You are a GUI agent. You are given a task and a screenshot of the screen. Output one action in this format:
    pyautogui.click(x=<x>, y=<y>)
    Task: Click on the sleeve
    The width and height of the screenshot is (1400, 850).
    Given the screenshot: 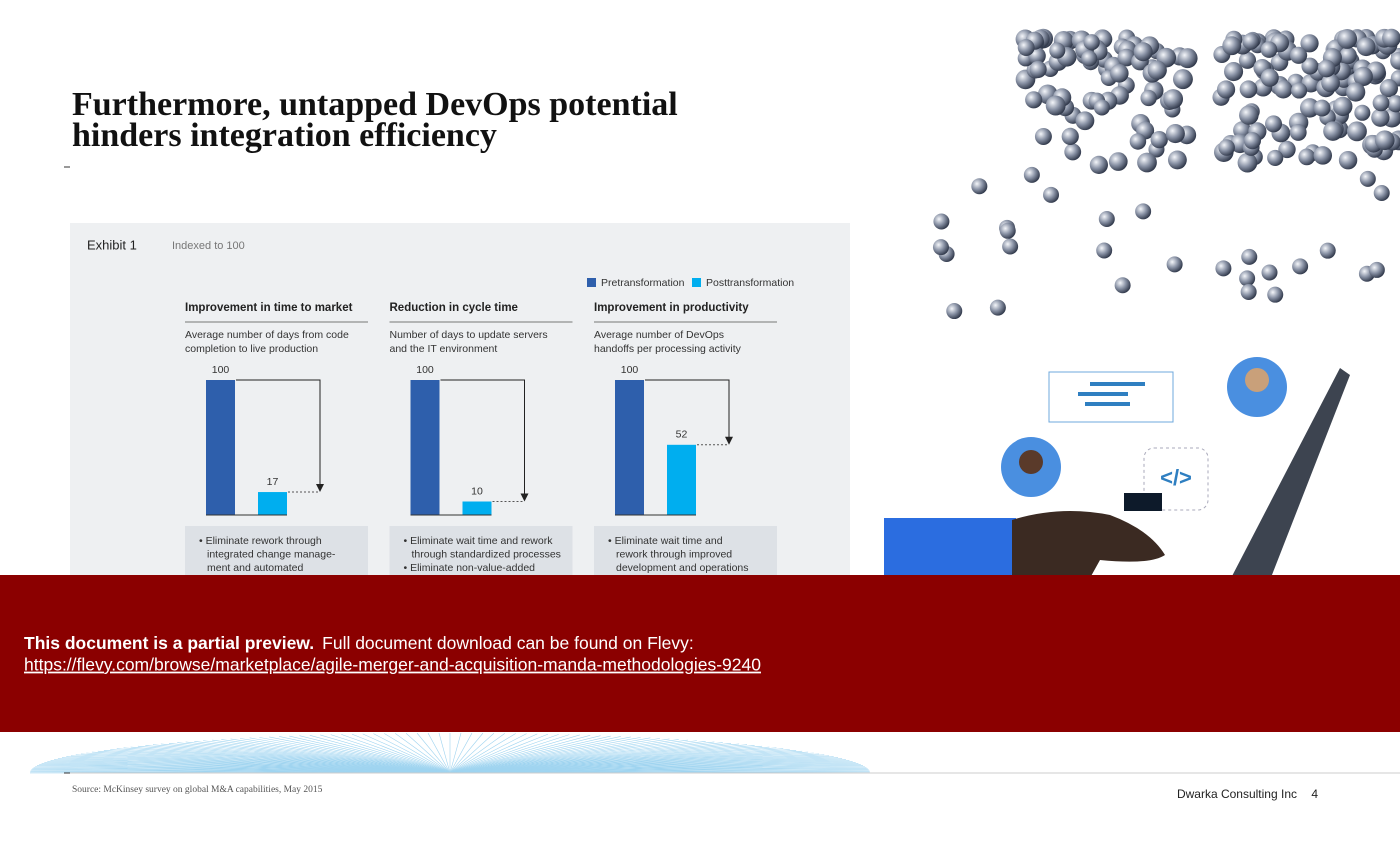 What is the action you would take?
    pyautogui.click(x=950, y=548)
    